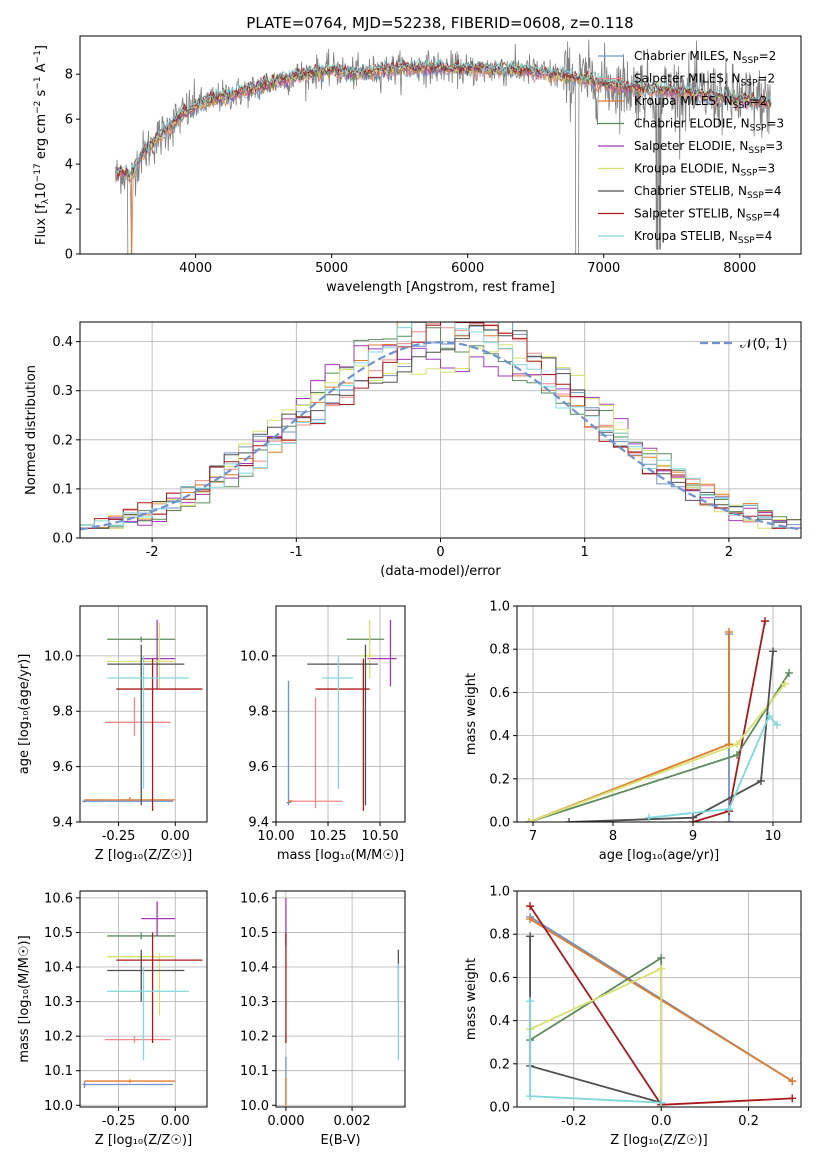 This screenshot has width=819, height=1170. I want to click on legend-label-salpeter-stelib: Salpeter STELIB, NSSP=4, so click(707, 215).